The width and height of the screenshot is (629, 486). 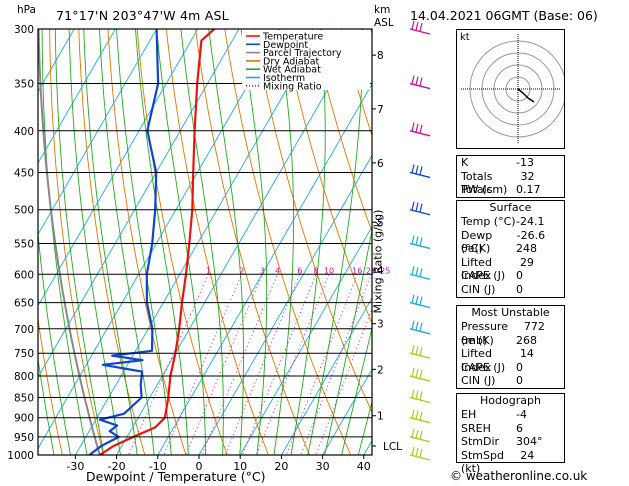 I want to click on stat-value: 304°, so click(x=529, y=442).